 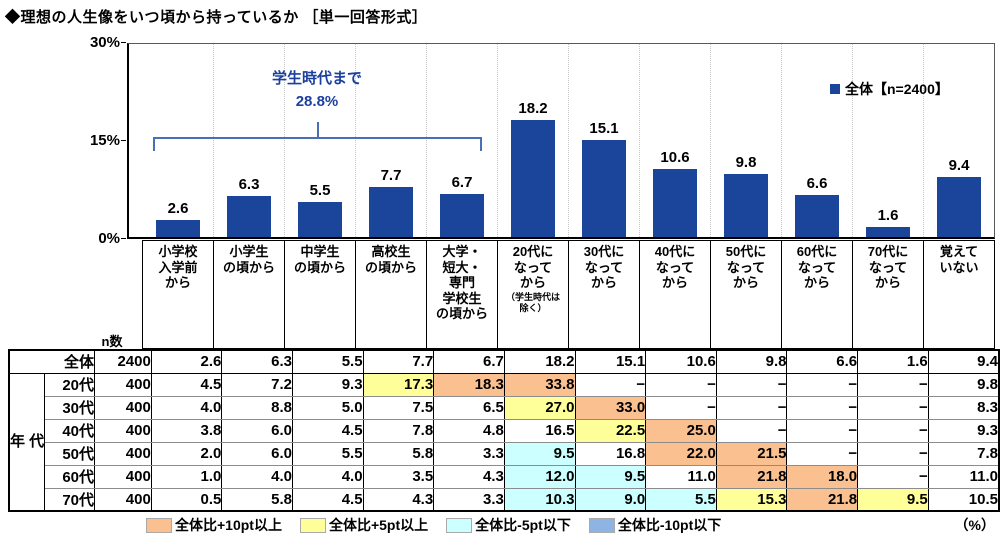 I want to click on table-cell: 6.6, so click(x=822, y=361).